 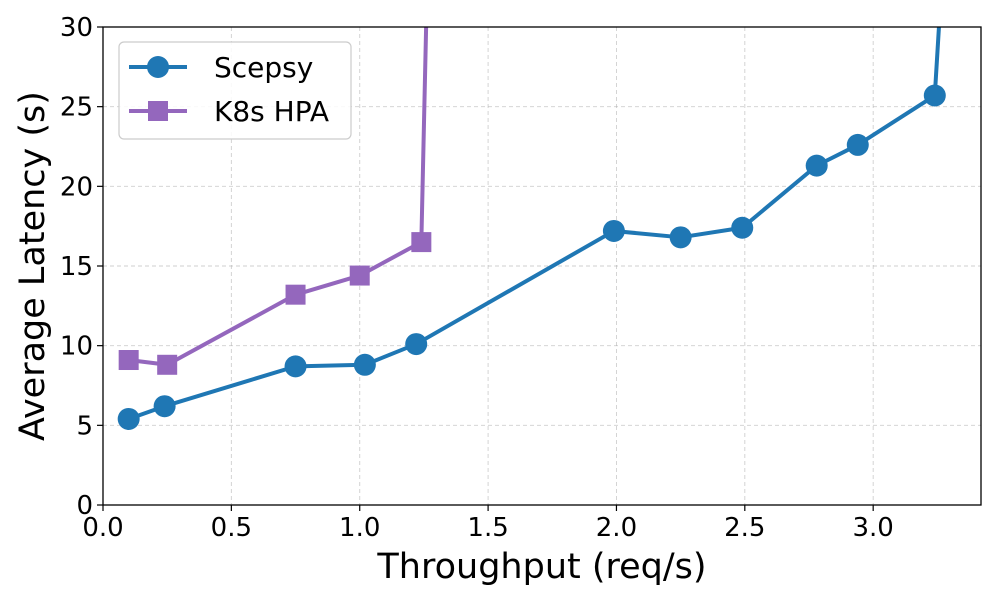 What do you see at coordinates (76, 187) in the screenshot?
I see `y-tick-label: 20` at bounding box center [76, 187].